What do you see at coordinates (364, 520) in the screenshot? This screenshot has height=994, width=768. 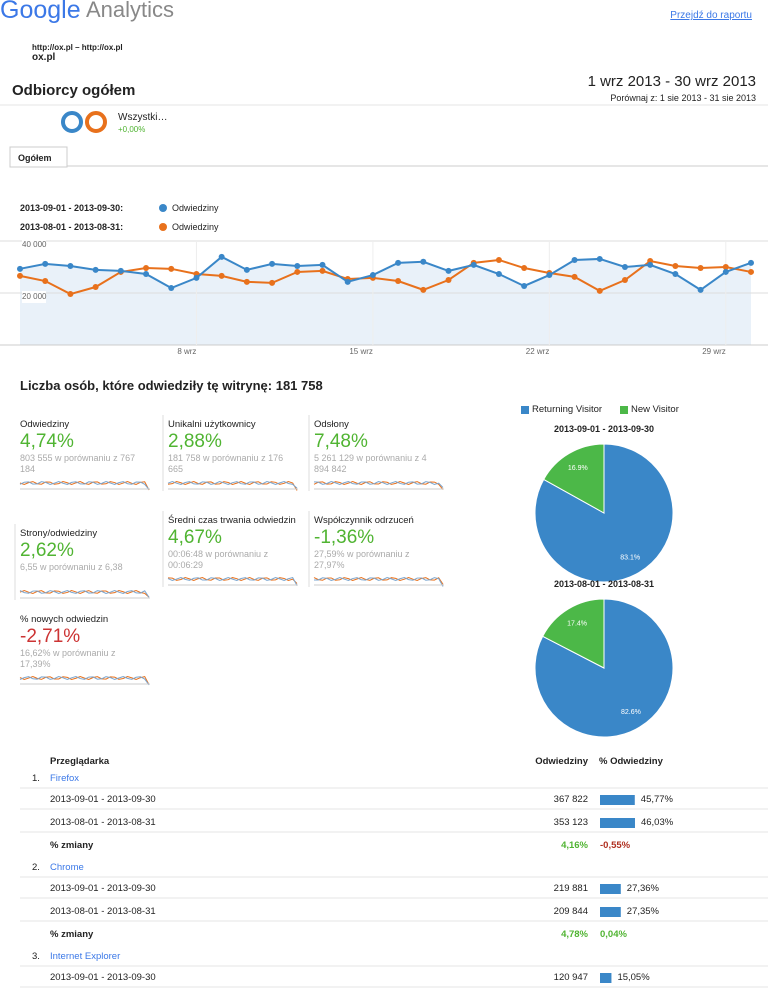 I see `metric-name: Współczynnik odrzuceń` at bounding box center [364, 520].